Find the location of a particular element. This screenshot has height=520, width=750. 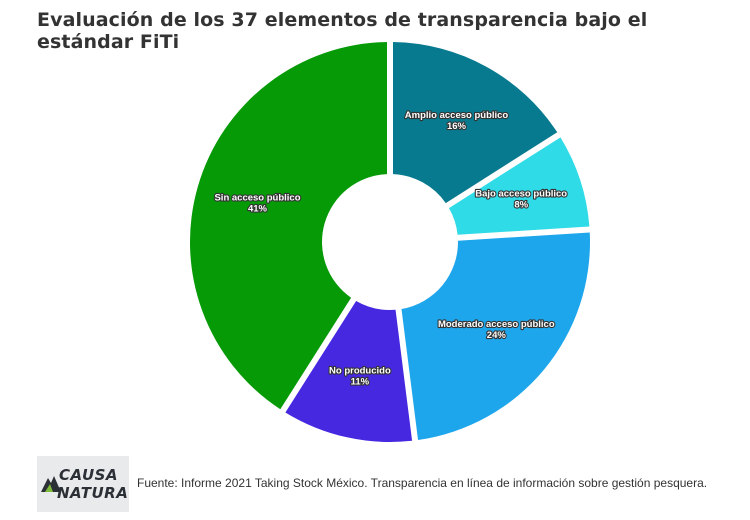

slice-percent-label: 16% is located at coordinates (457, 126).